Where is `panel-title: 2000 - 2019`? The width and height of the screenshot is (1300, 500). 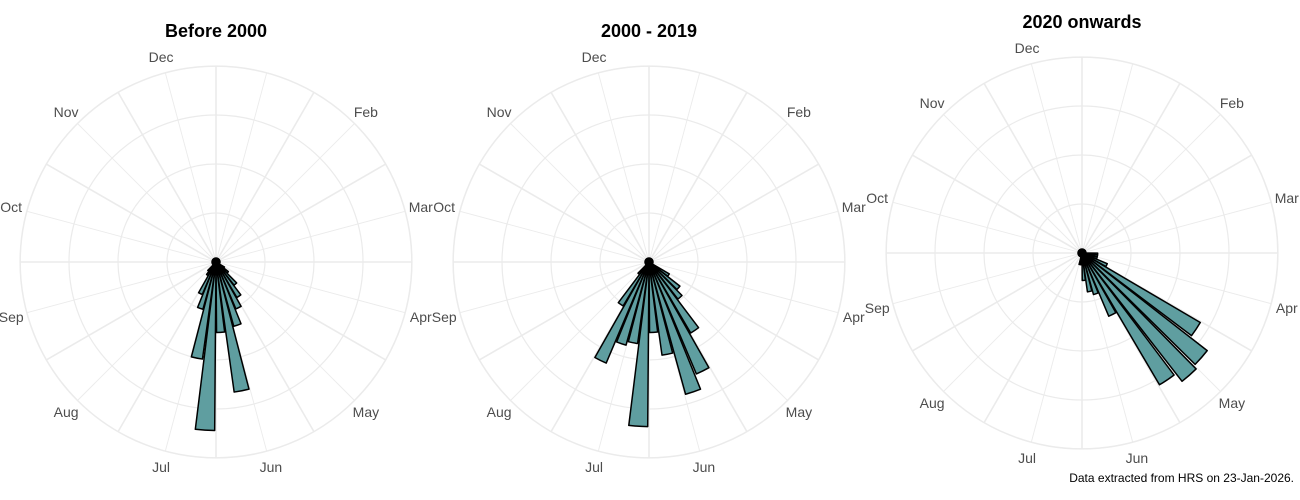
panel-title: 2000 - 2019 is located at coordinates (649, 31).